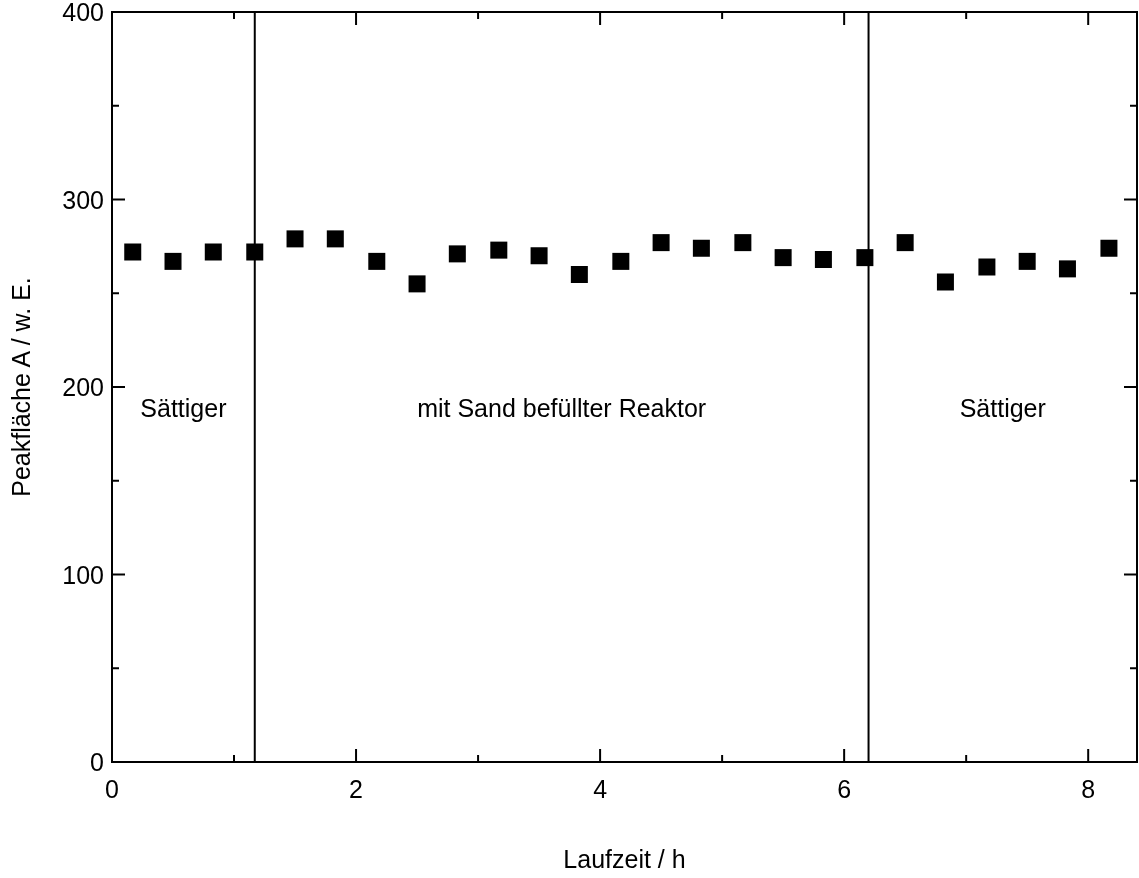 Image resolution: width=1139 pixels, height=878 pixels. I want to click on x-tick-label: 2, so click(356, 789).